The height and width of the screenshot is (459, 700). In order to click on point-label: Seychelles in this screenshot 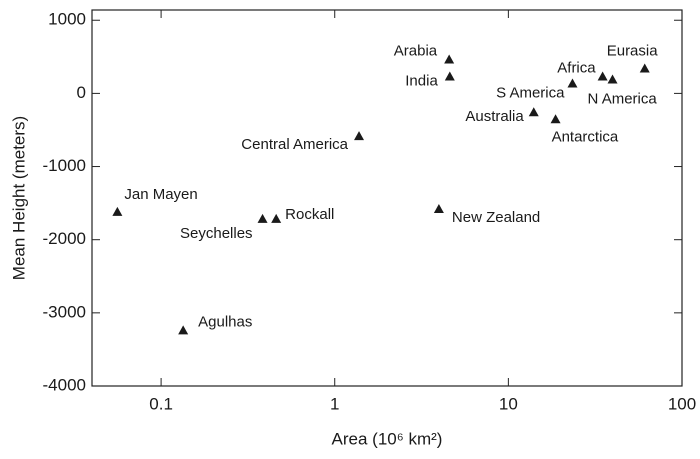, I will do `click(216, 233)`.